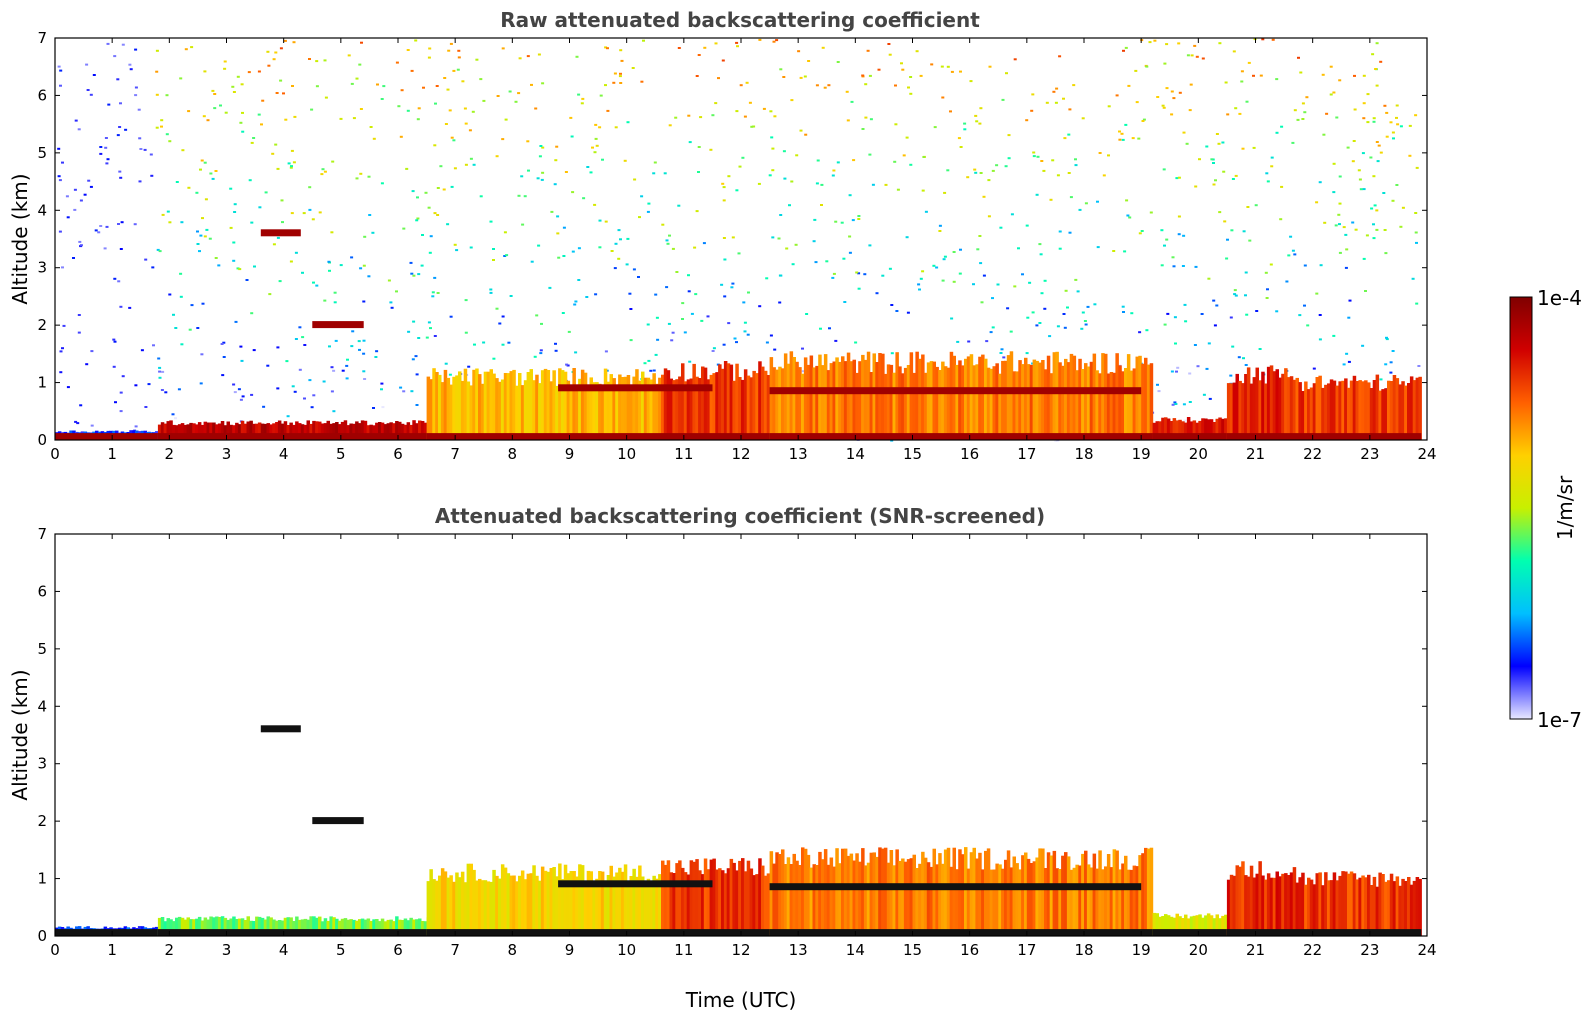  I want to click on x-tick-label: 21, so click(1255, 950).